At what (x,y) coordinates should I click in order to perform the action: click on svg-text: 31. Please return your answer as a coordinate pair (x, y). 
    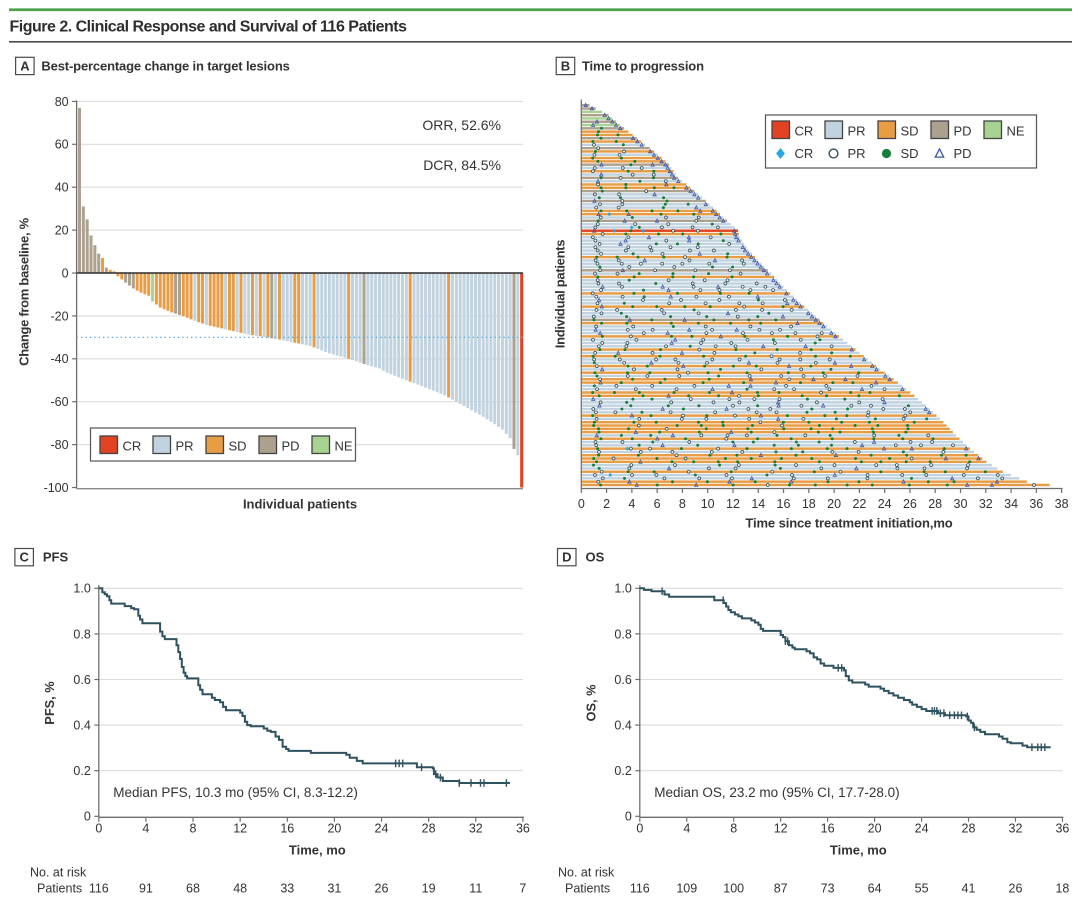
    Looking at the image, I should click on (334, 889).